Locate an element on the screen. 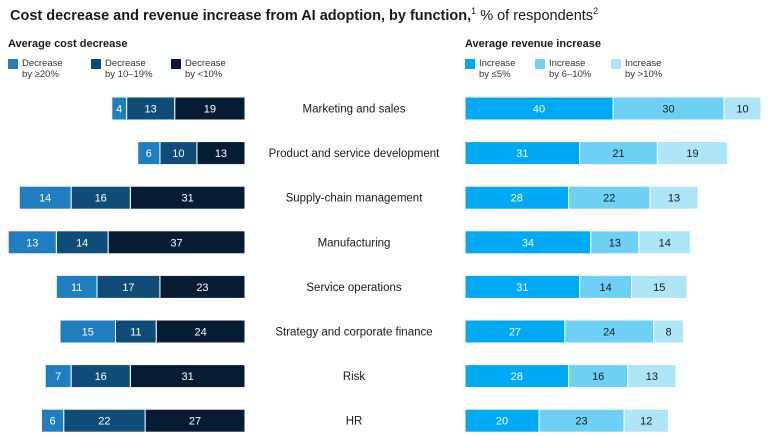 The width and height of the screenshot is (768, 436). revenue-bar-label-product-and-service-development-s1: 21 is located at coordinates (618, 154).